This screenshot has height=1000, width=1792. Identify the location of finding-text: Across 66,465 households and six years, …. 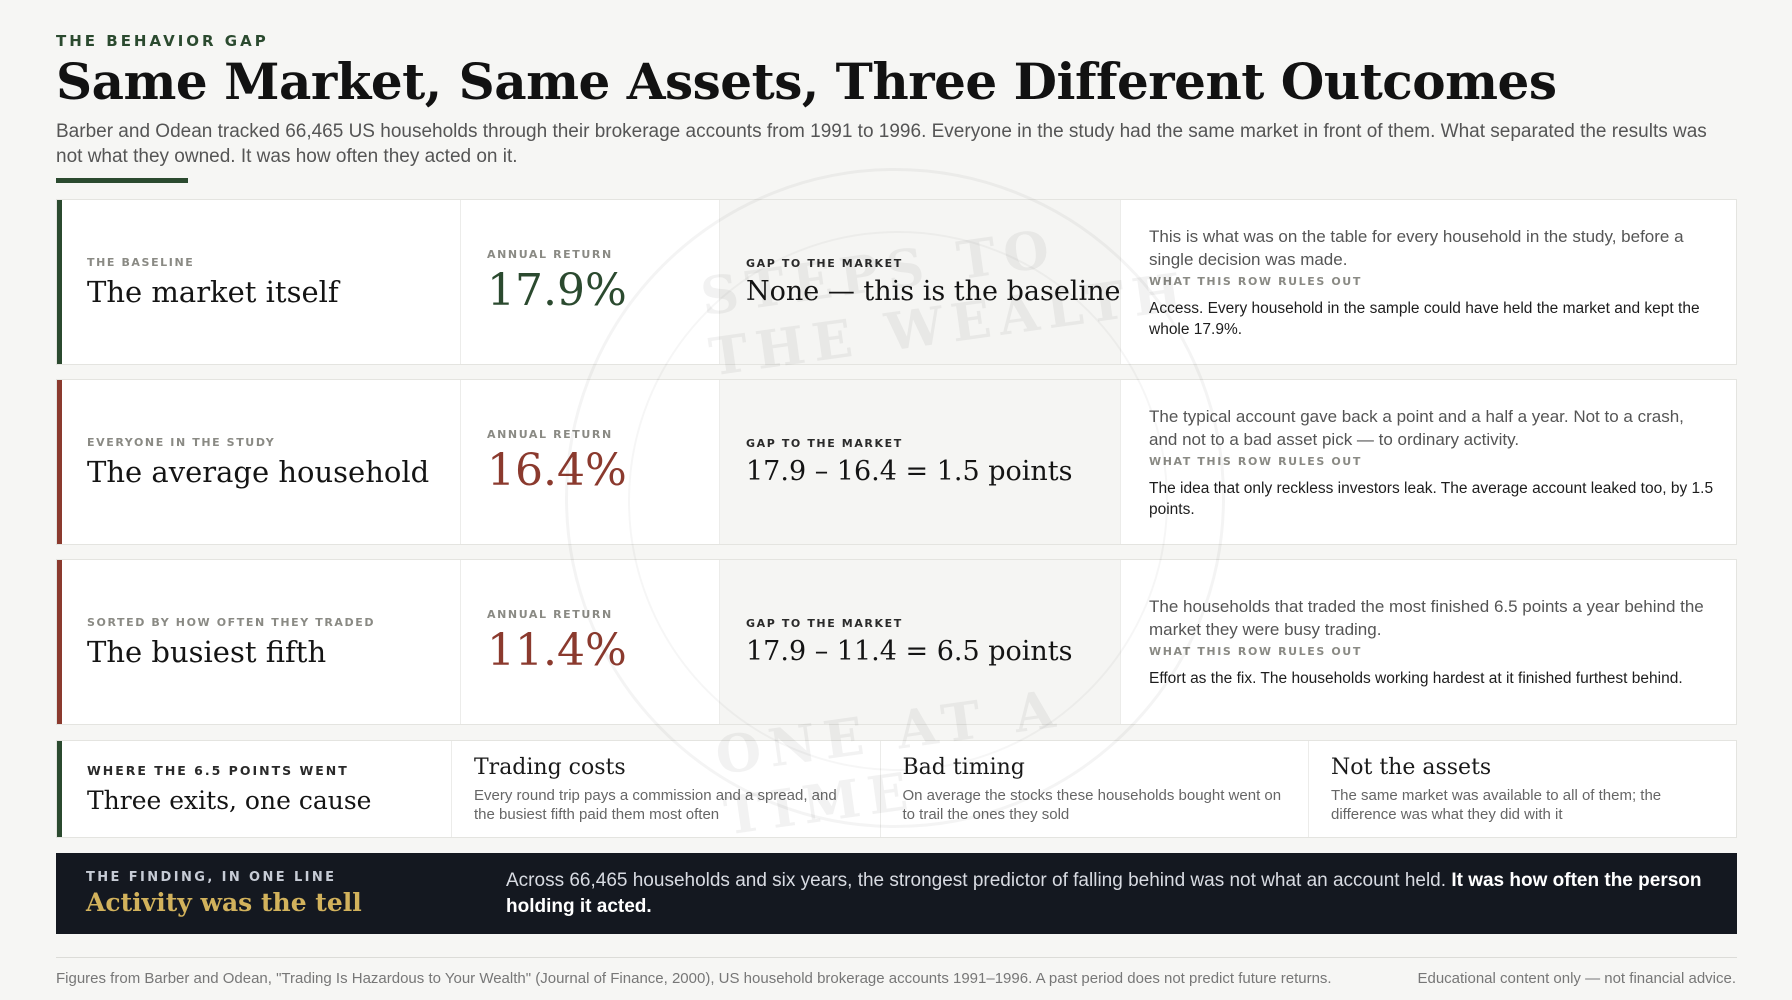
(1121, 894).